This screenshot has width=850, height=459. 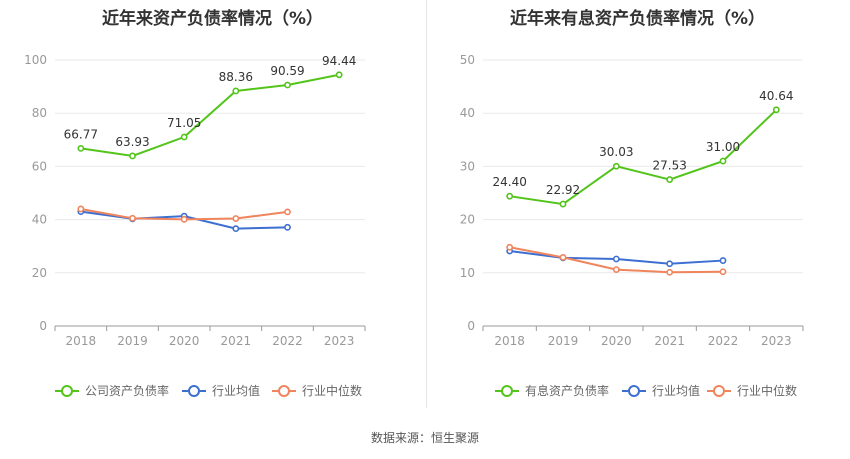 What do you see at coordinates (39, 113) in the screenshot?
I see `y-tick-label: 80` at bounding box center [39, 113].